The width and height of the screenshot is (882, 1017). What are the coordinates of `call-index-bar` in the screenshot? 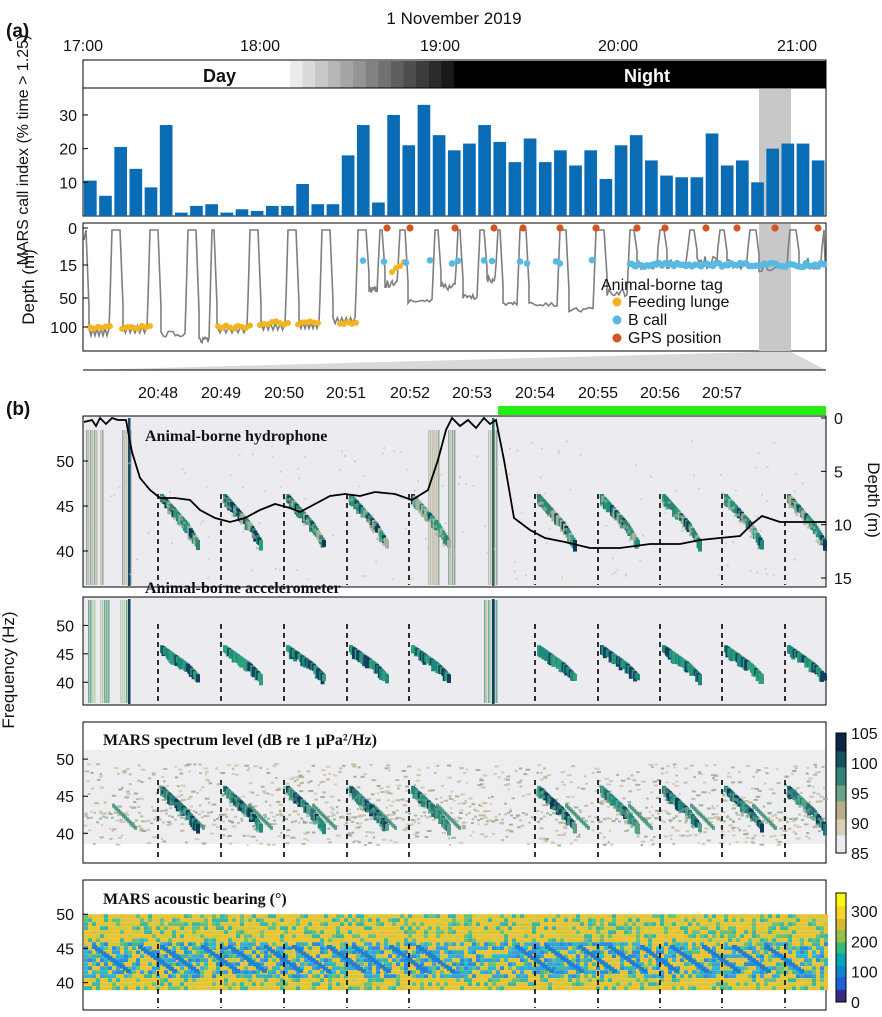 It's located at (348, 185).